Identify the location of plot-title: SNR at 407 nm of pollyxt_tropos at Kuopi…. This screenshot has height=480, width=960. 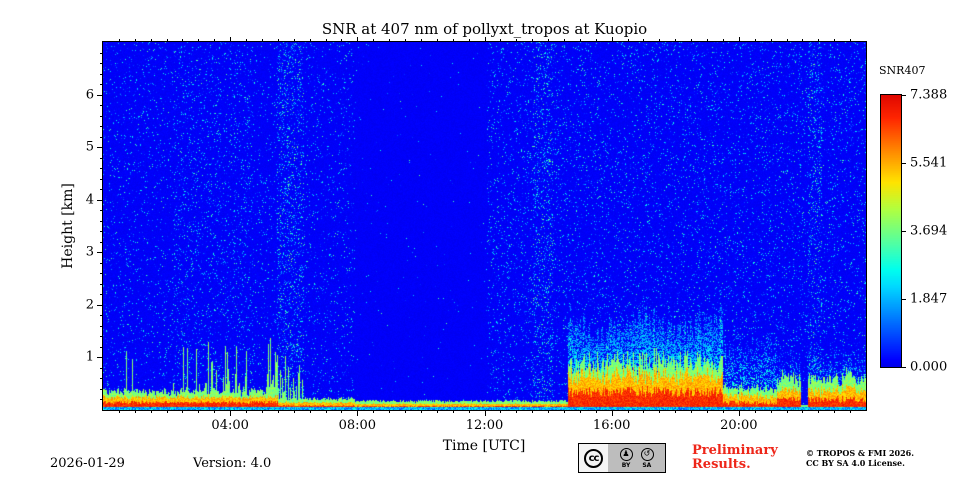
(484, 29).